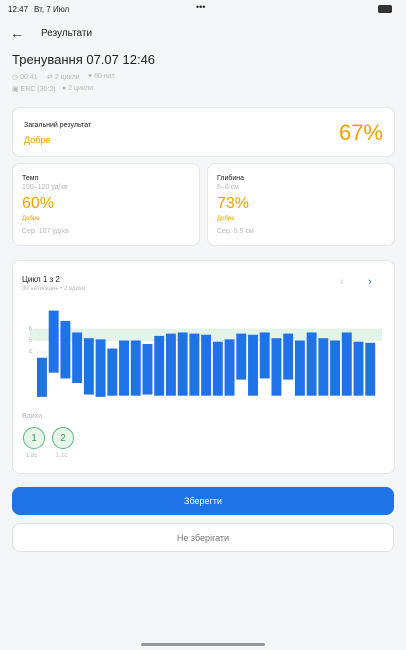  What do you see at coordinates (38, 89) in the screenshot?
I see `meta-item: ERC (30:2)` at bounding box center [38, 89].